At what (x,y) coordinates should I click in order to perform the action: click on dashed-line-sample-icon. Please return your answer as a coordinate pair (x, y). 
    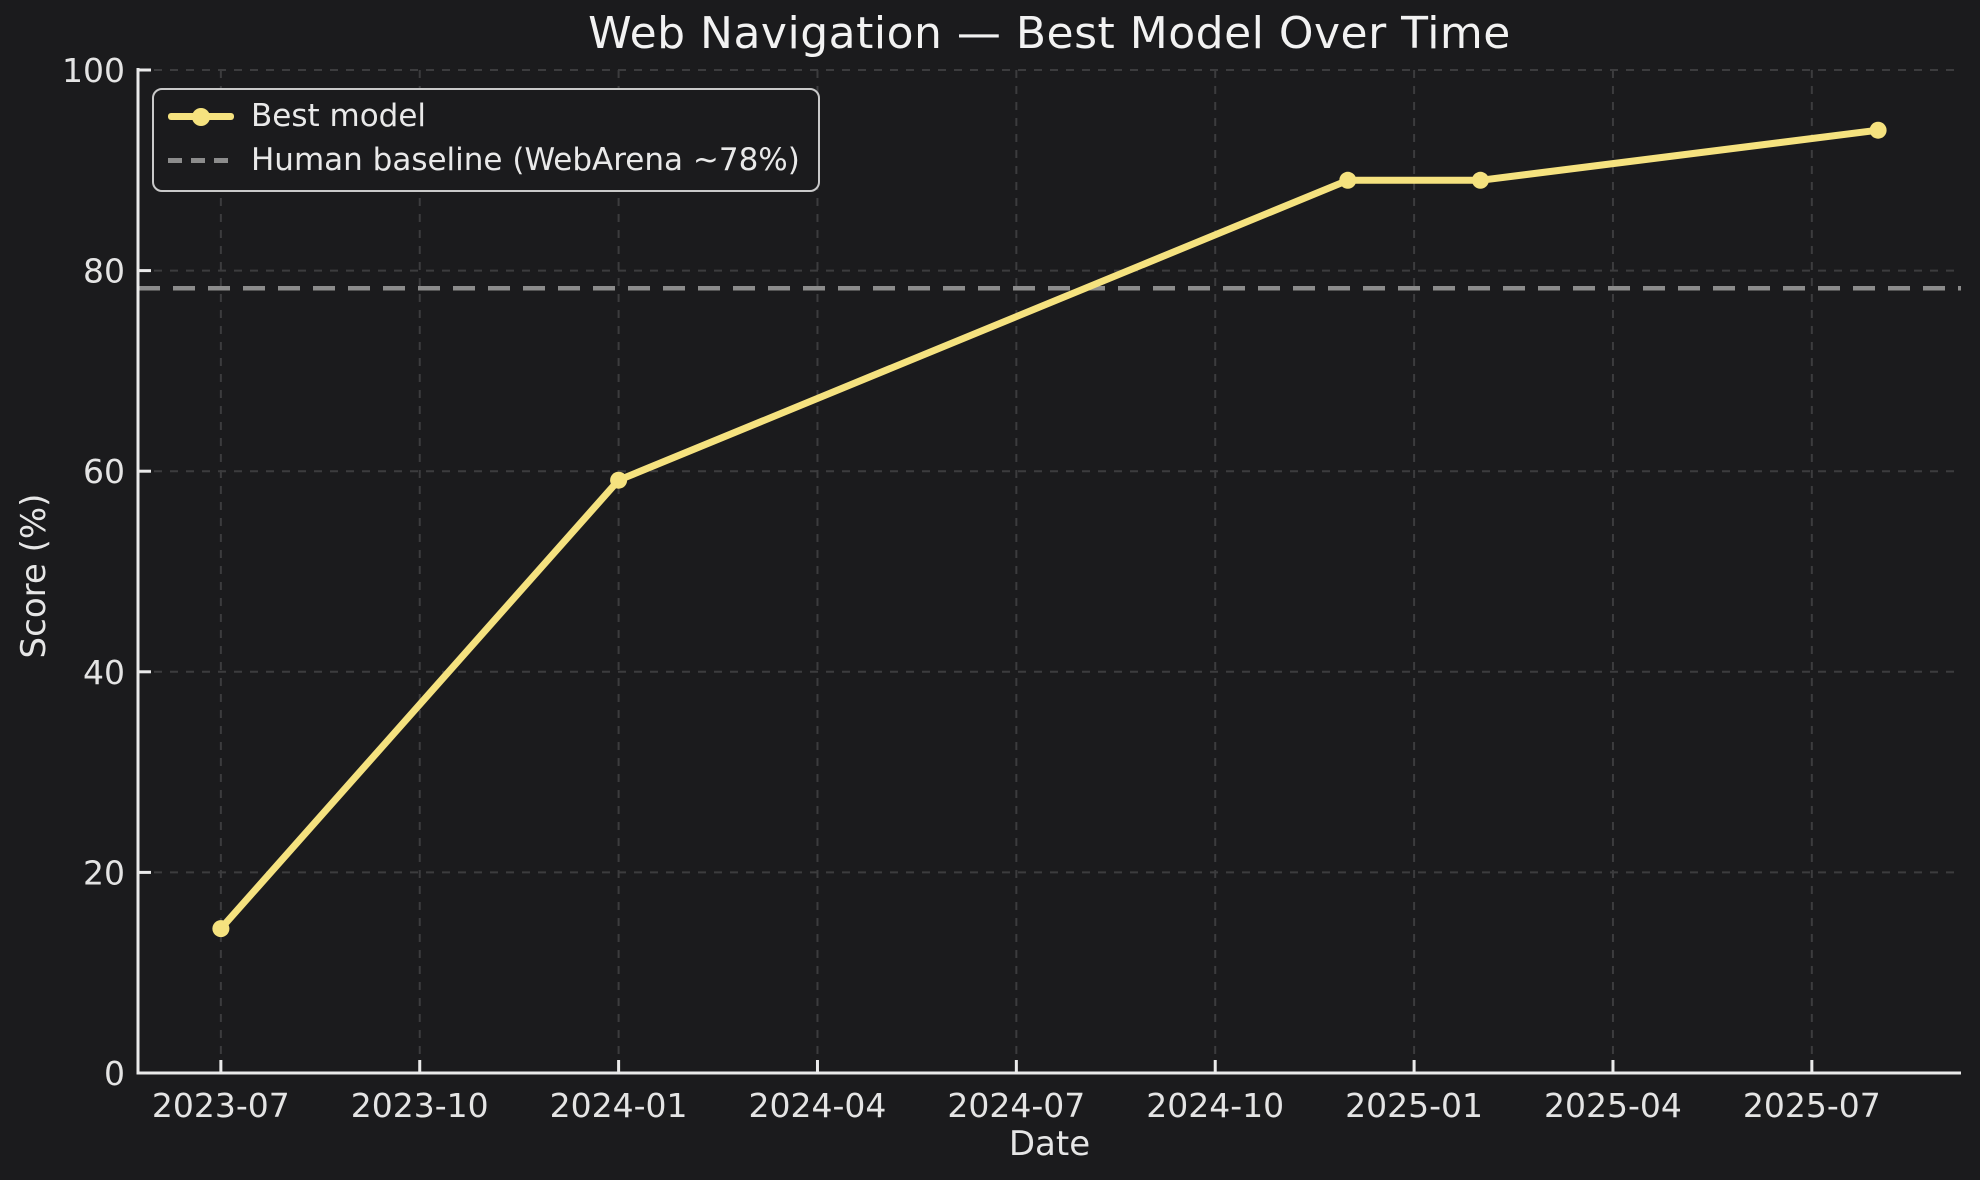
    Looking at the image, I should click on (201, 161).